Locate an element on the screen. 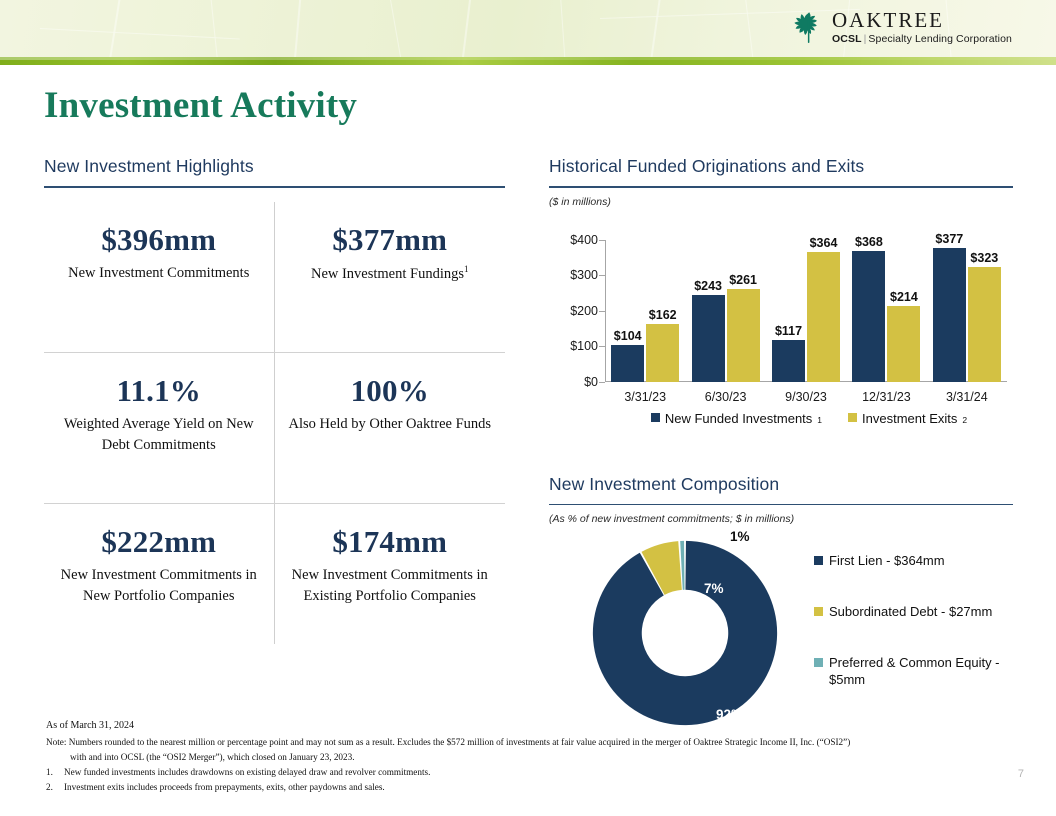 Image resolution: width=1056 pixels, height=816 pixels. bar: $104 is located at coordinates (628, 355).